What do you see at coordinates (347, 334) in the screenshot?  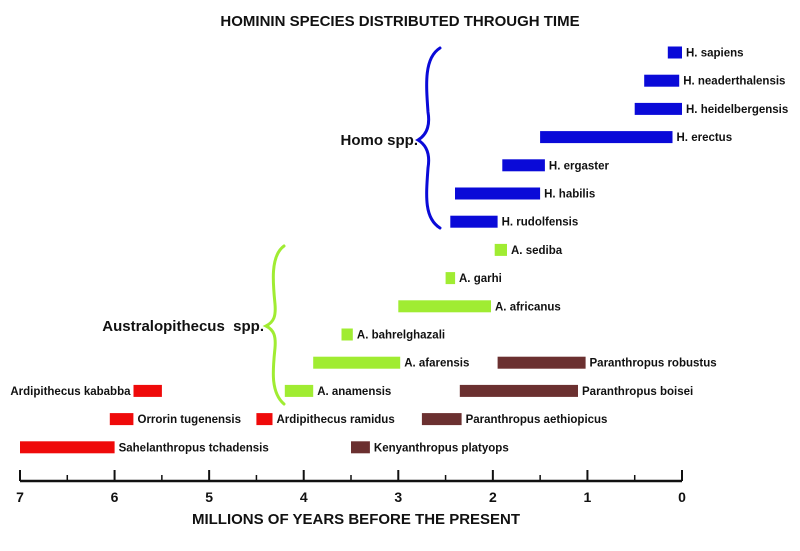 I see `a-bahrelghazali-bar` at bounding box center [347, 334].